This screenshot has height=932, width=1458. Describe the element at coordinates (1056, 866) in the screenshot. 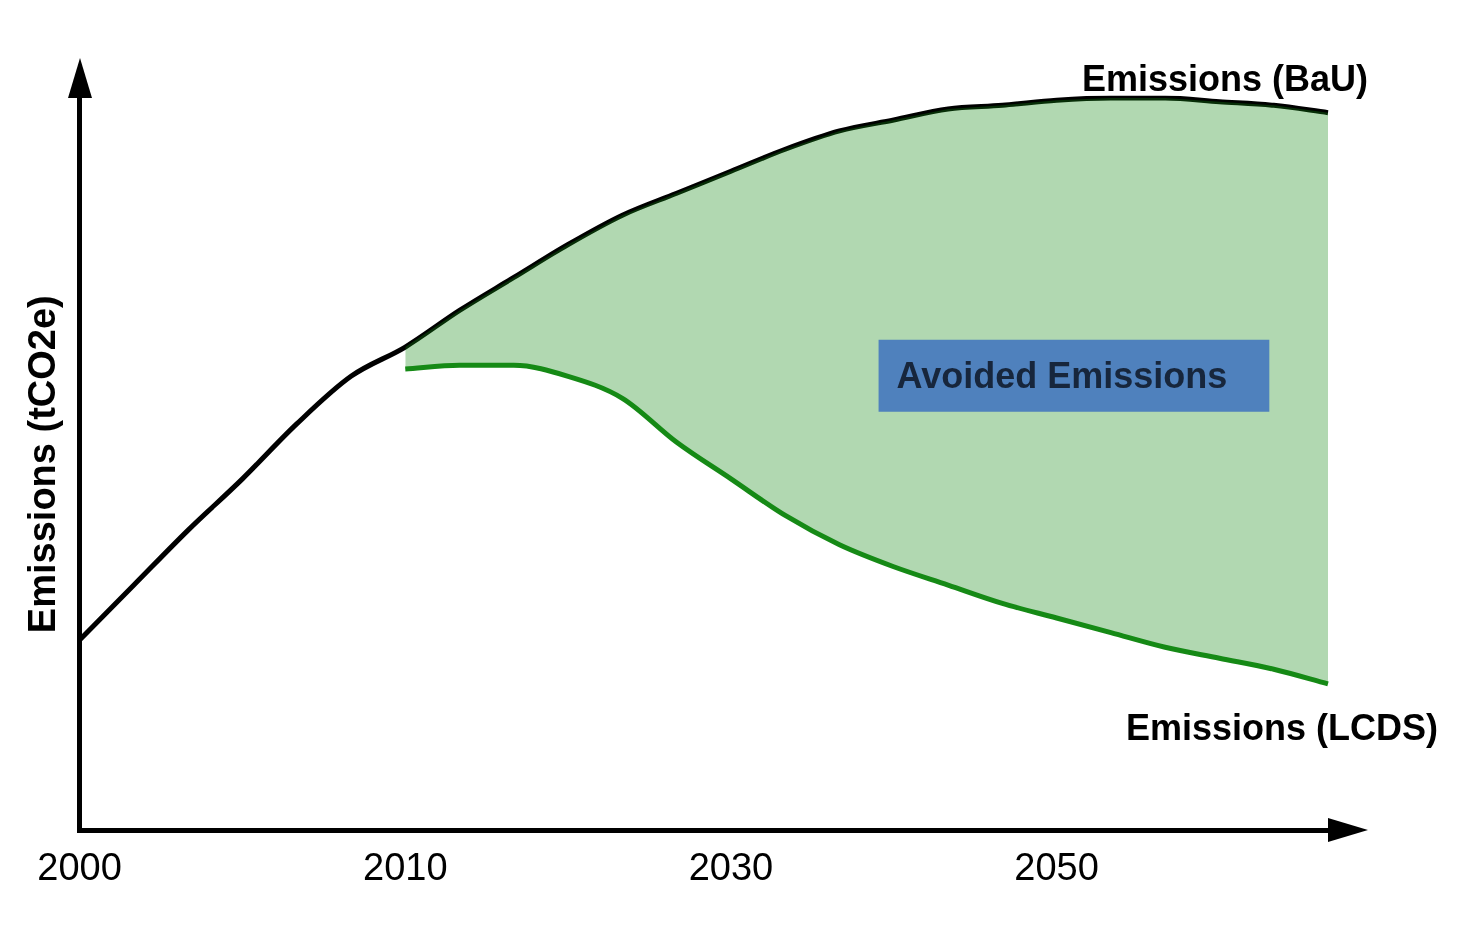

I see `x-tick-label: 2050` at that location.